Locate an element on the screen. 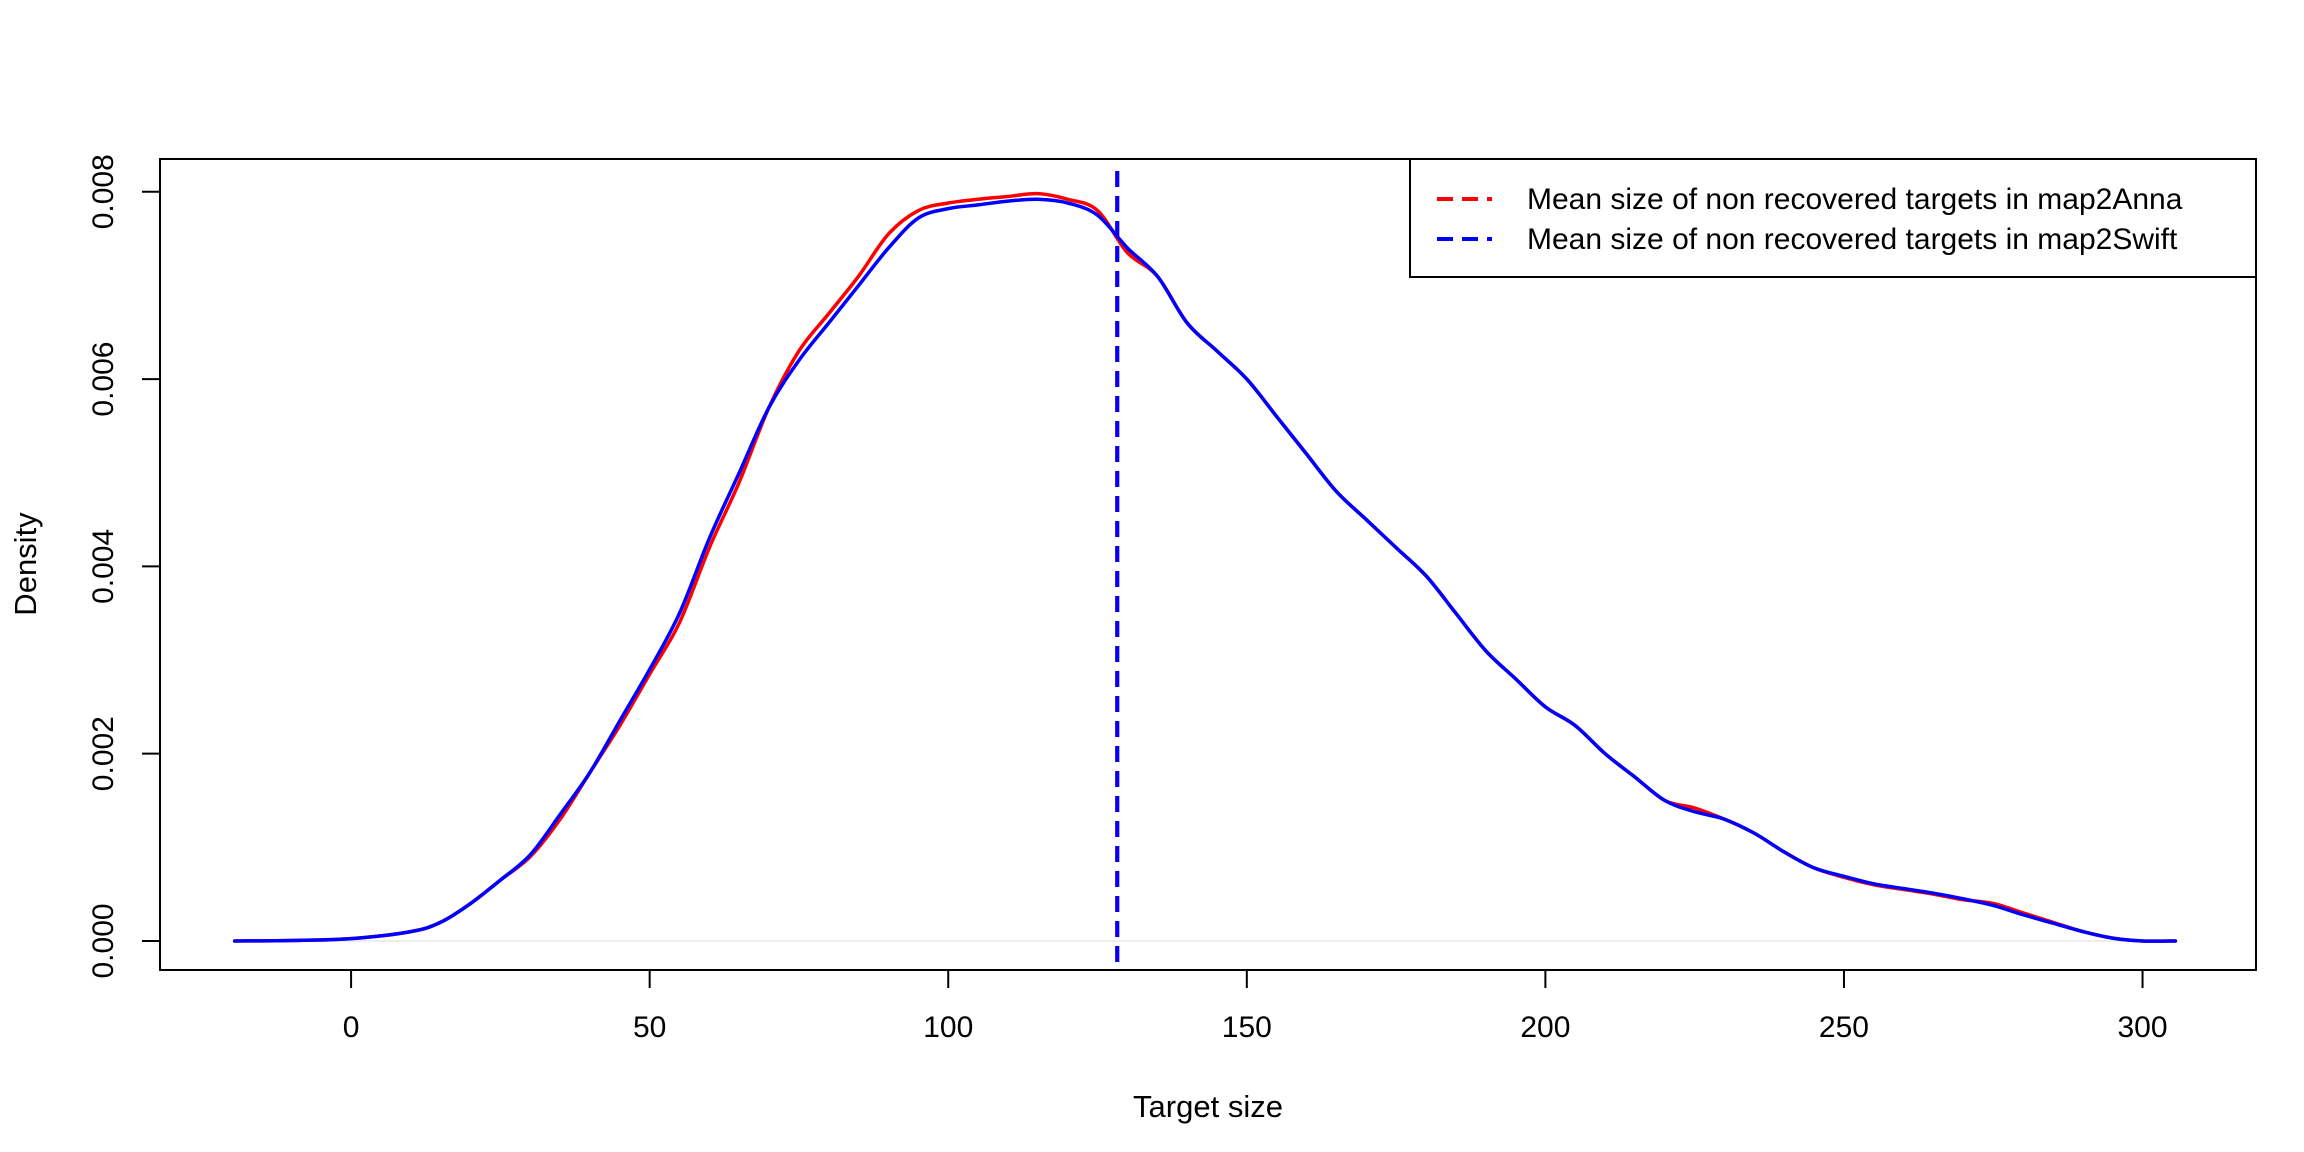 The image size is (2304, 1152). x-tick-label-300: 300 is located at coordinates (2143, 1027).